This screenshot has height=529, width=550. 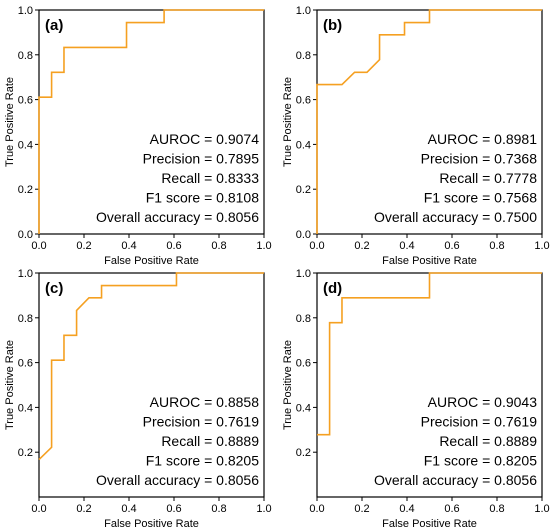 What do you see at coordinates (202, 198) in the screenshot?
I see `metric-label: F1 score = 0.8108` at bounding box center [202, 198].